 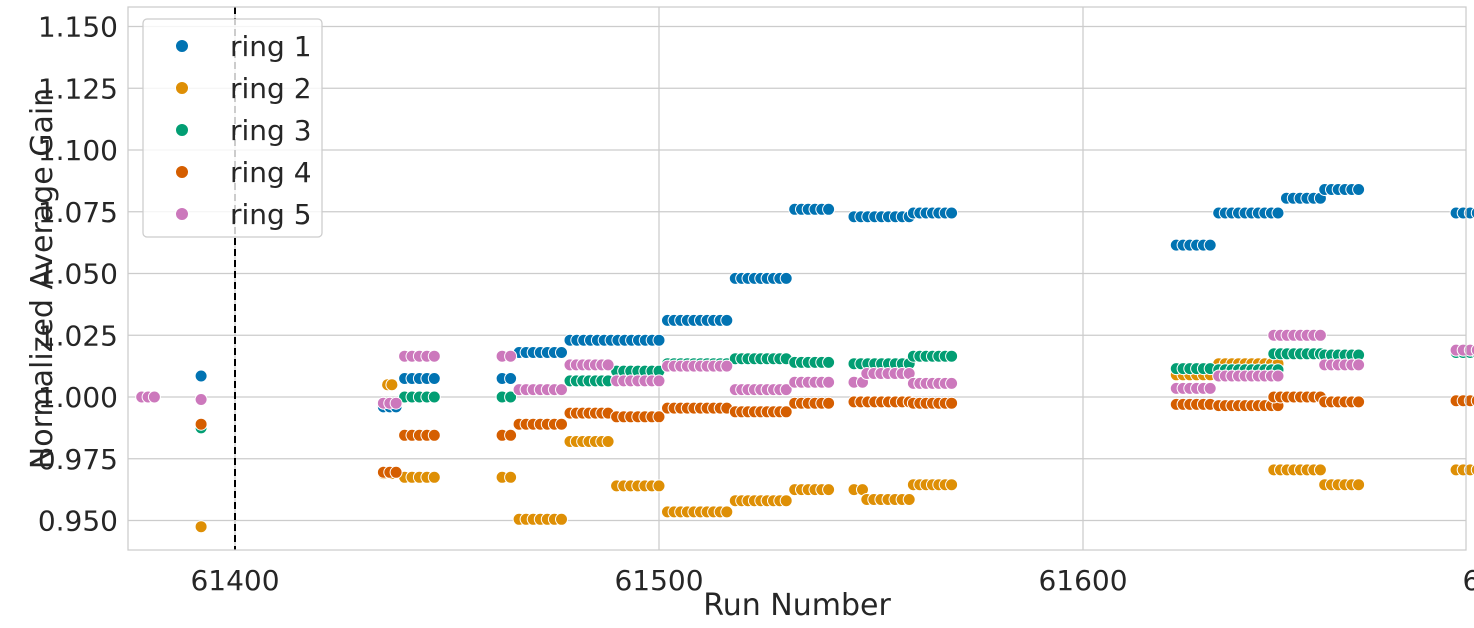 I want to click on x-tick-label: 61500, so click(x=658, y=580).